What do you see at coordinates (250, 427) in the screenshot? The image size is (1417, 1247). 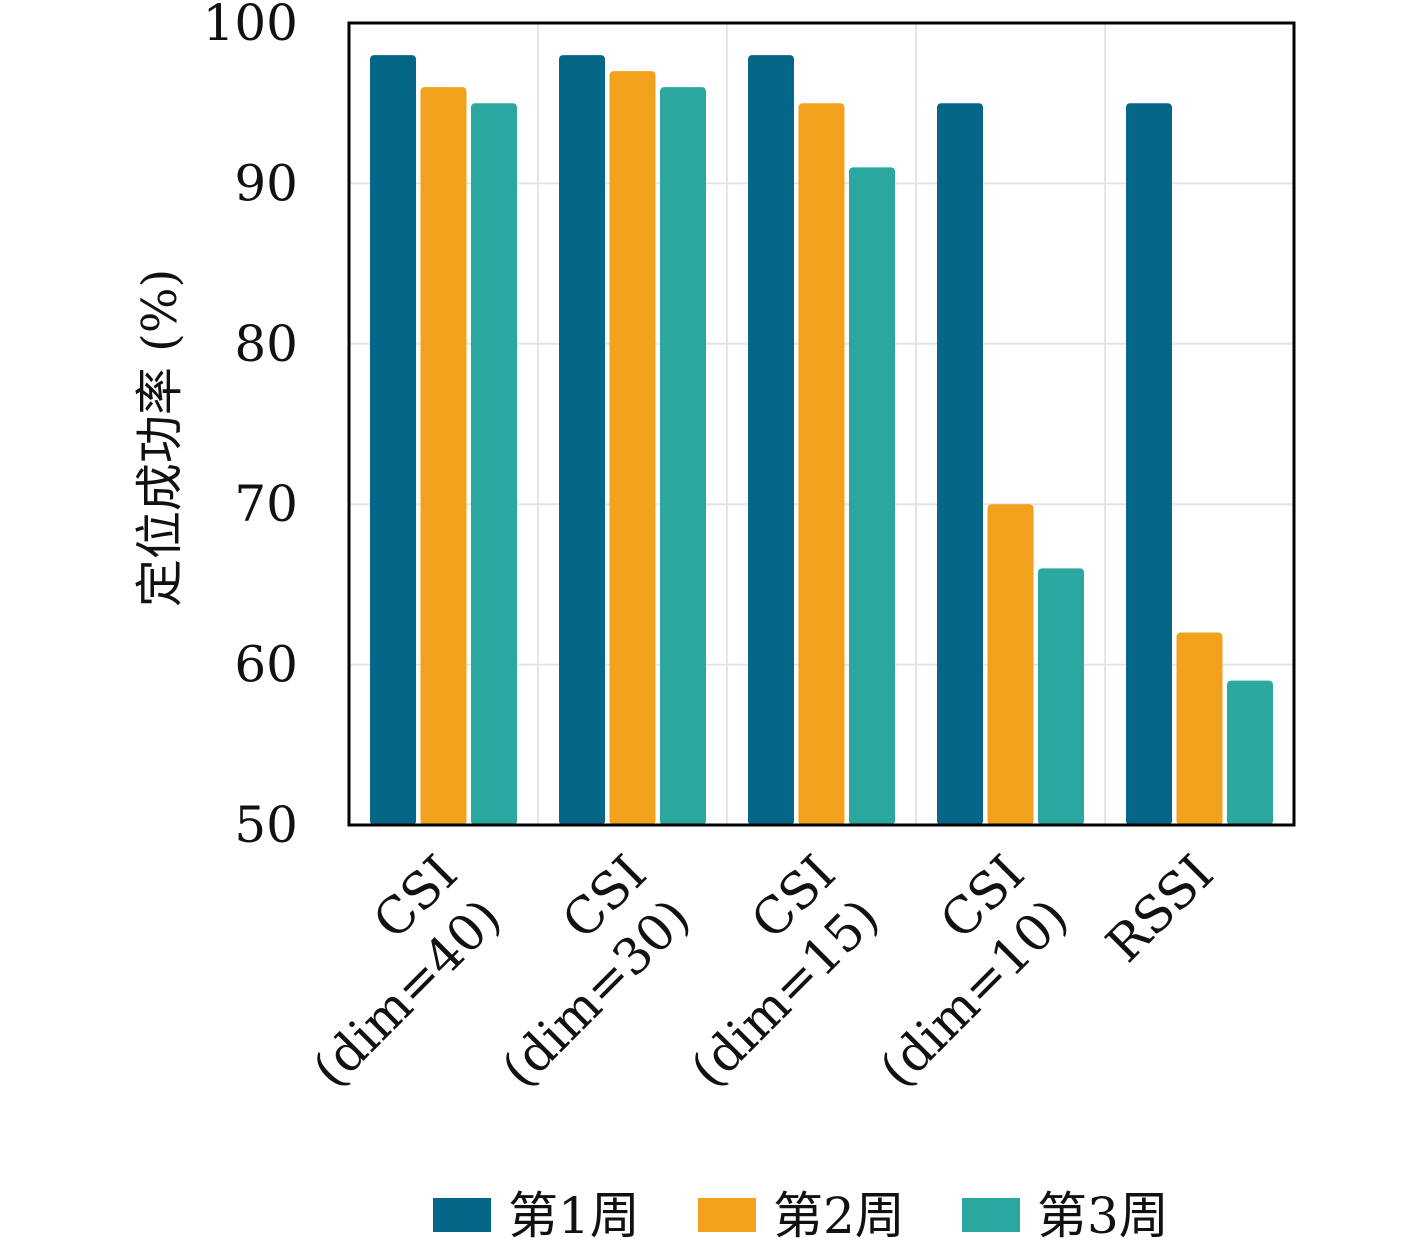 I see `y-ticks: 50 60 70 80 90 100` at bounding box center [250, 427].